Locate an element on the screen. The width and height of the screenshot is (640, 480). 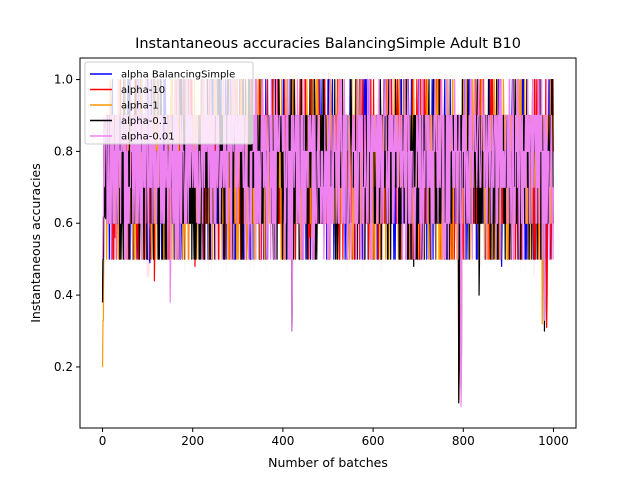
x-tick-label: 600 is located at coordinates (373, 441).